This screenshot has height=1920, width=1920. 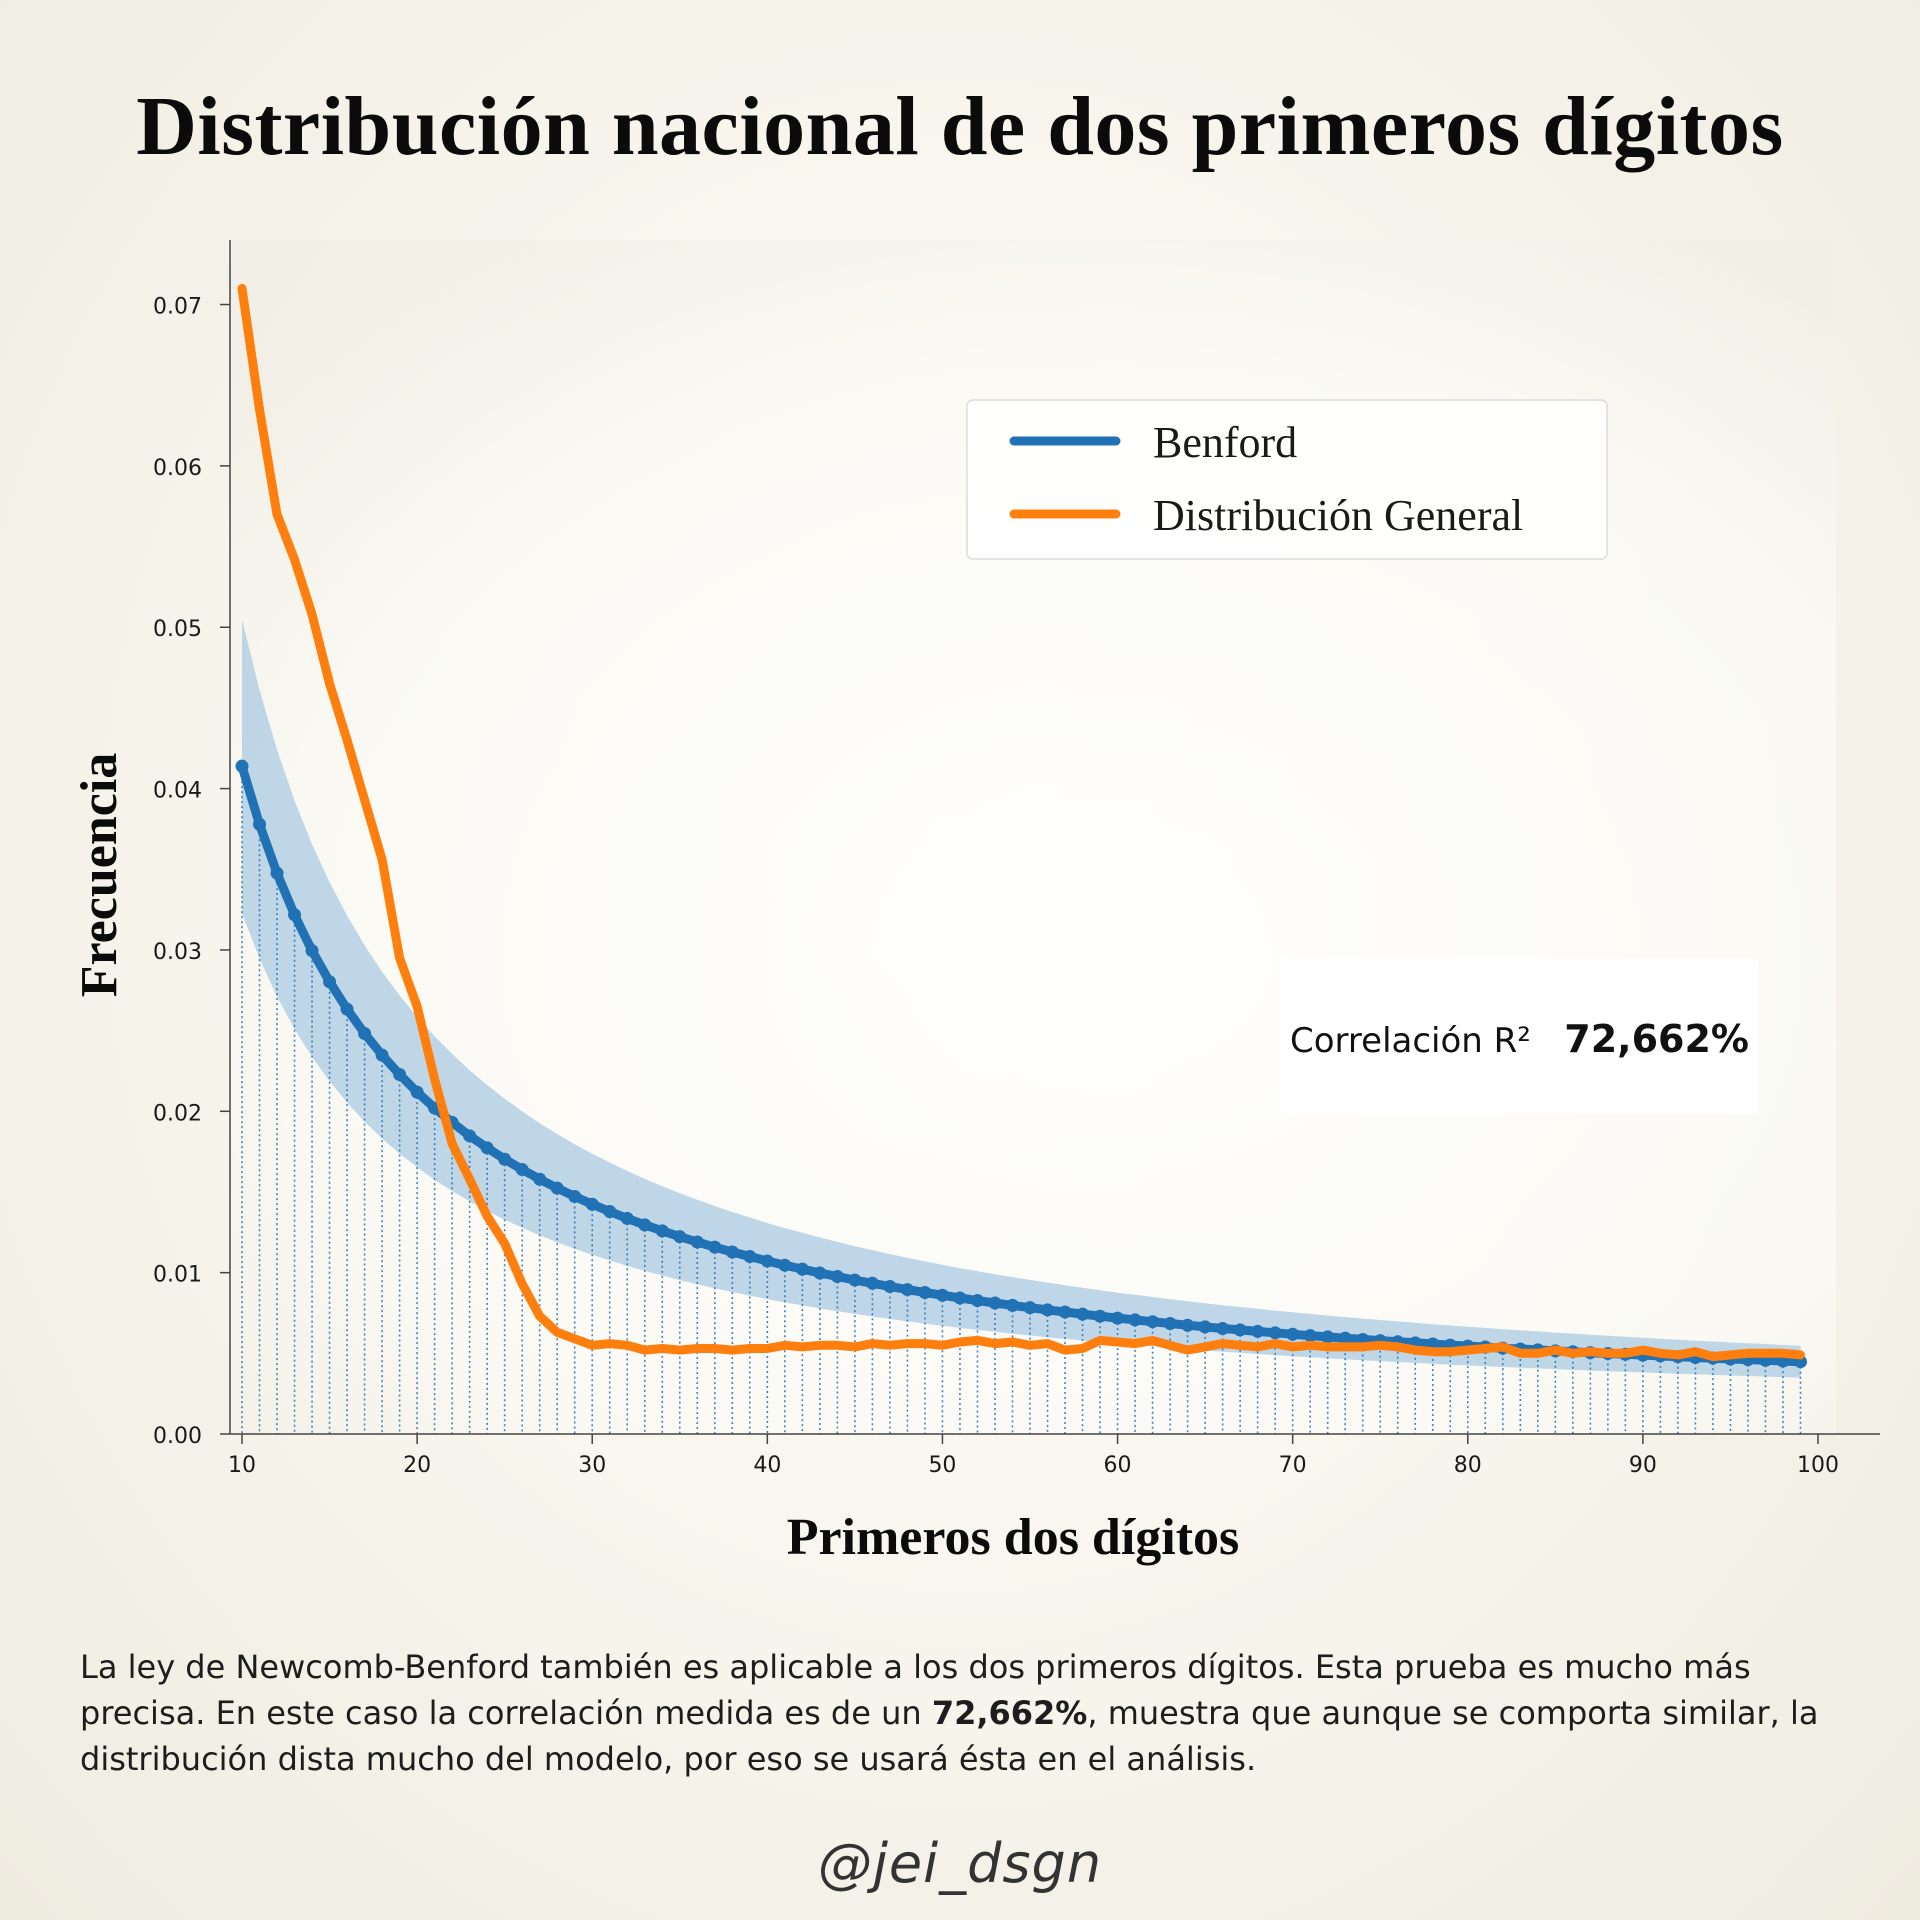 What do you see at coordinates (960, 1863) in the screenshot?
I see `author-handle: @jei_dsgn` at bounding box center [960, 1863].